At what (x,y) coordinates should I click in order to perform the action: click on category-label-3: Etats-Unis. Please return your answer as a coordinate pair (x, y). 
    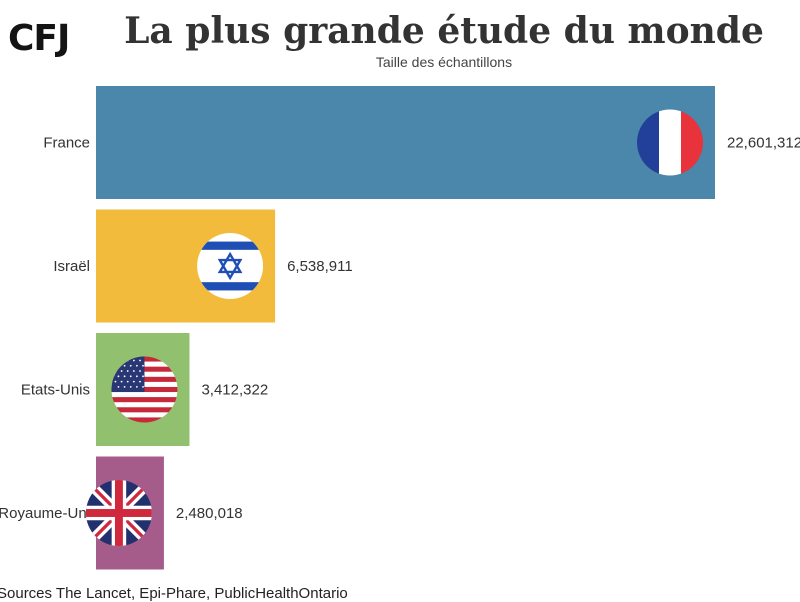
    Looking at the image, I should click on (55, 390).